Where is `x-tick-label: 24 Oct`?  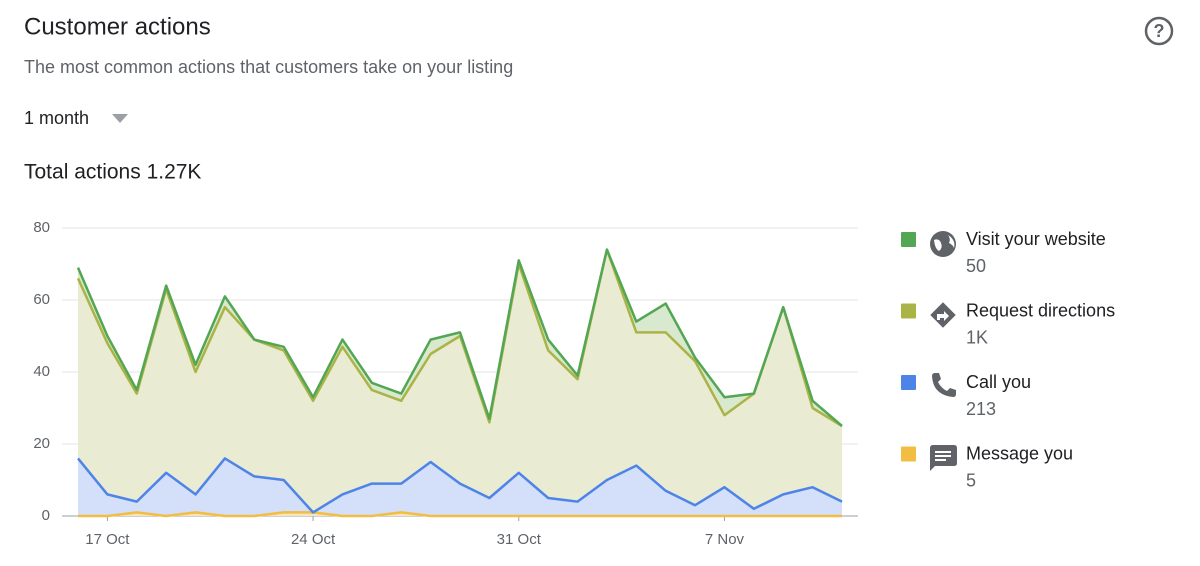
x-tick-label: 24 Oct is located at coordinates (313, 539).